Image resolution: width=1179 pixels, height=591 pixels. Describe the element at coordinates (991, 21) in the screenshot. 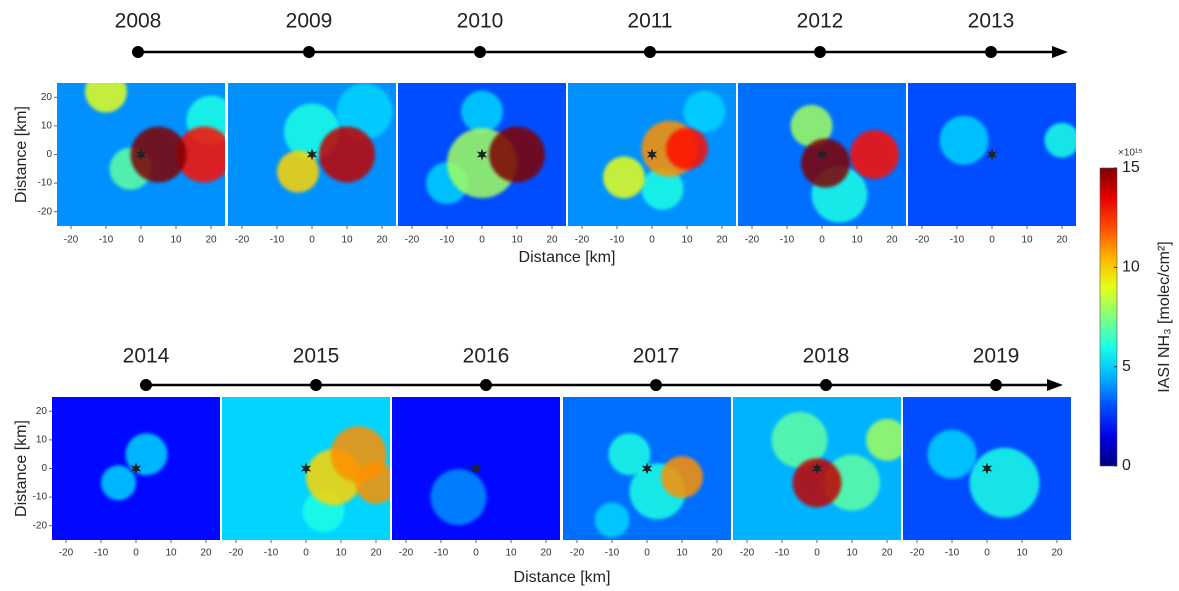

I see `year-label: 2013` at that location.